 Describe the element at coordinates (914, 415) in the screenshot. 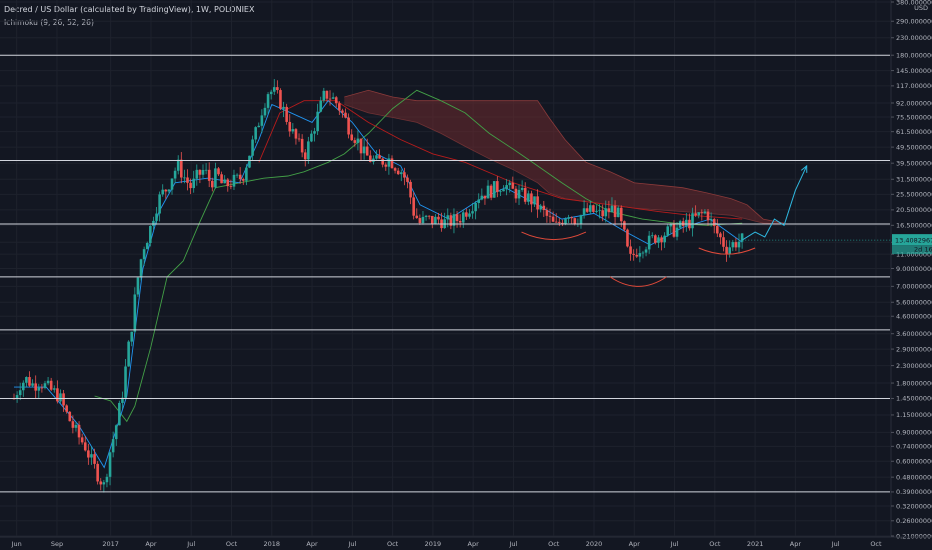

I see `price-tick-label: 1.15000000` at that location.